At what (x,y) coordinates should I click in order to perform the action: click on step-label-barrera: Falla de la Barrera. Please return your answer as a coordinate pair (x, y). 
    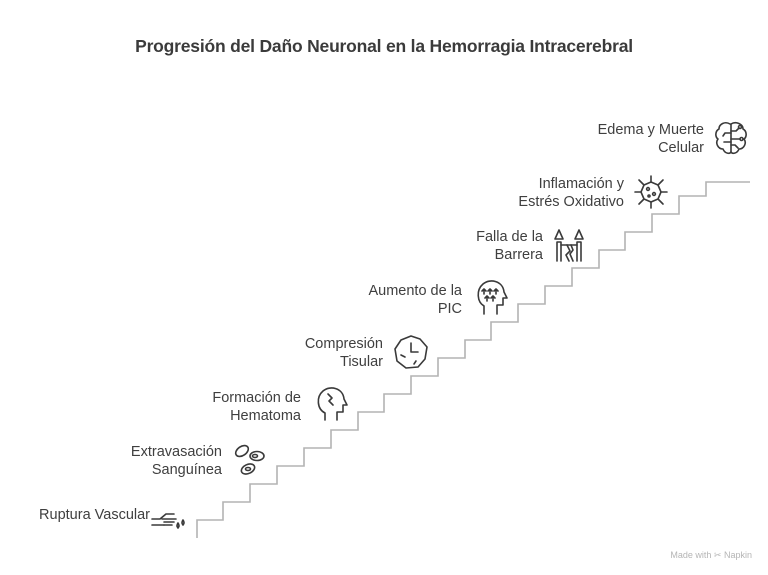
    Looking at the image, I should click on (509, 246).